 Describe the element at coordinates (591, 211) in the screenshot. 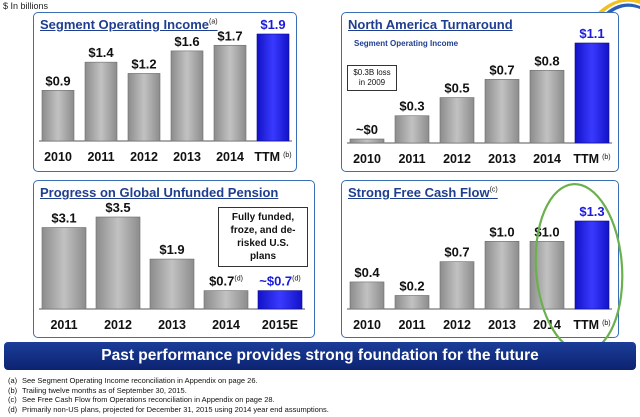

I see `value-label: $1.3` at that location.